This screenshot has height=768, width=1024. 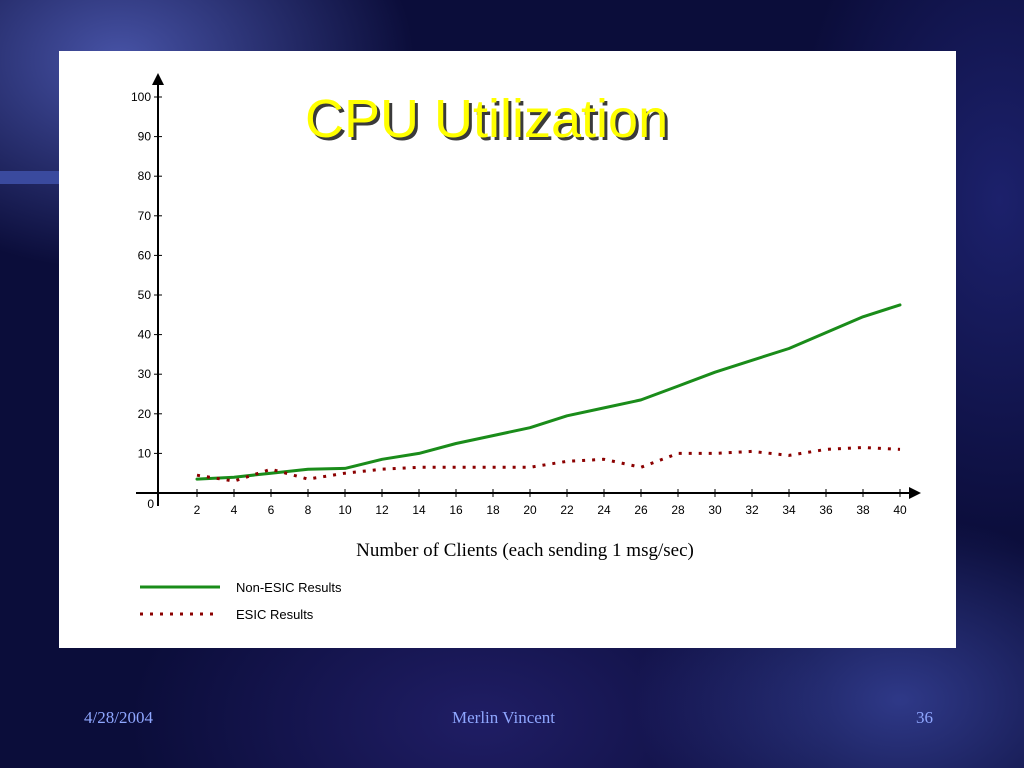 I want to click on y-tick-label: 30, so click(x=145, y=374).